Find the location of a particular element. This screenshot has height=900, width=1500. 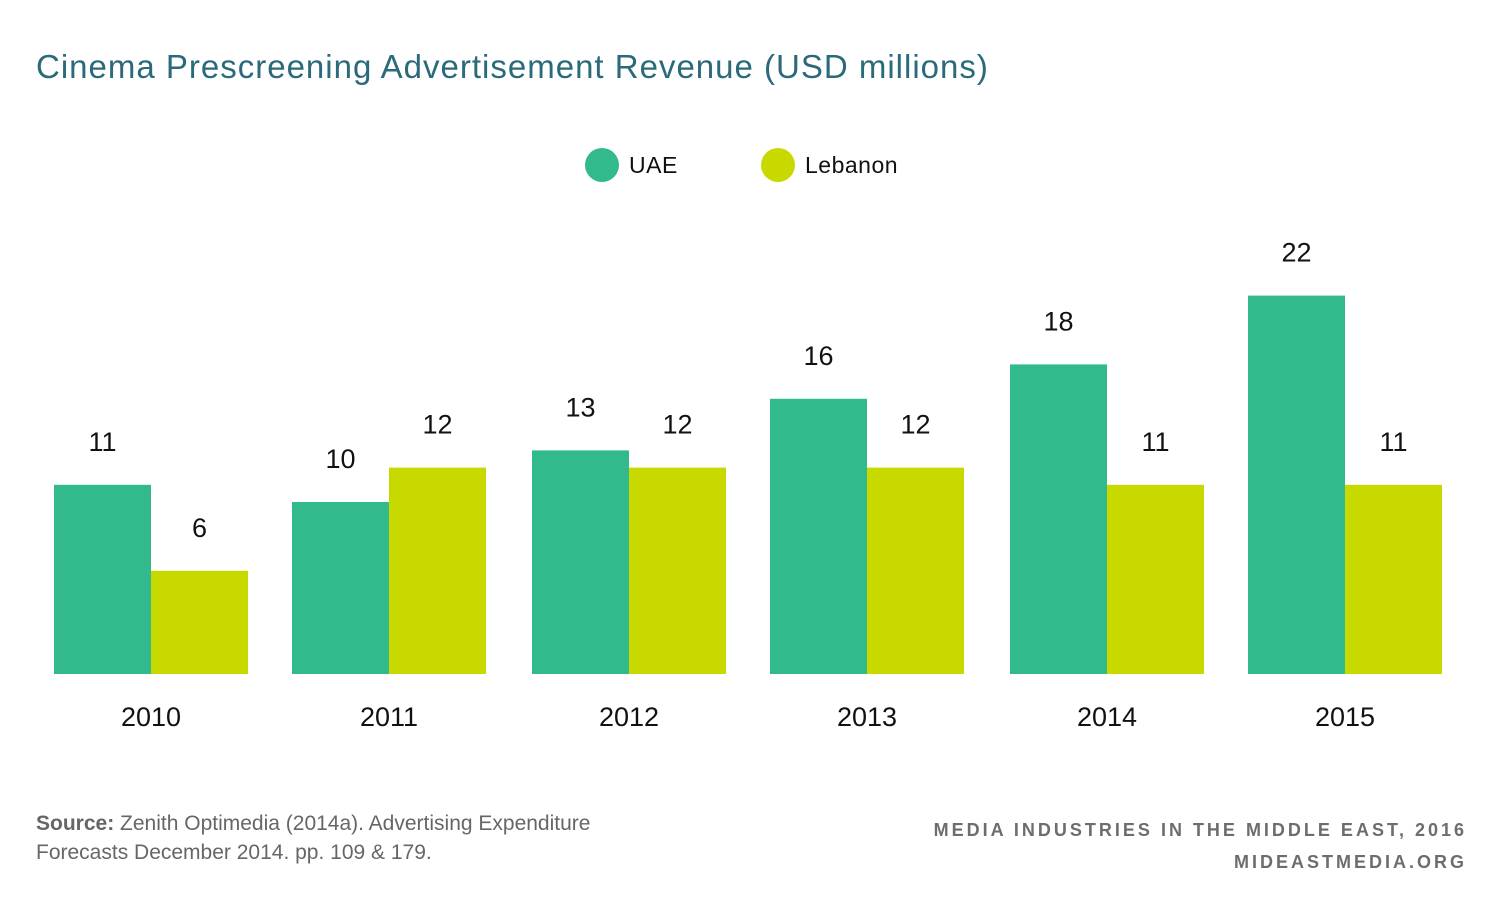

bar-uae-2013 is located at coordinates (818, 536).